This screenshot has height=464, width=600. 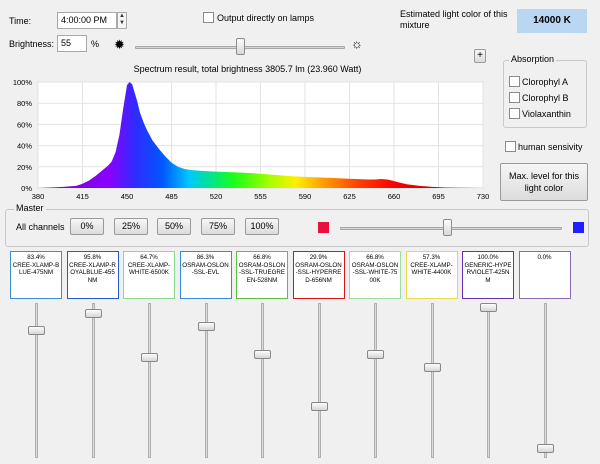 I want to click on x-tick-label: 485, so click(x=171, y=196).